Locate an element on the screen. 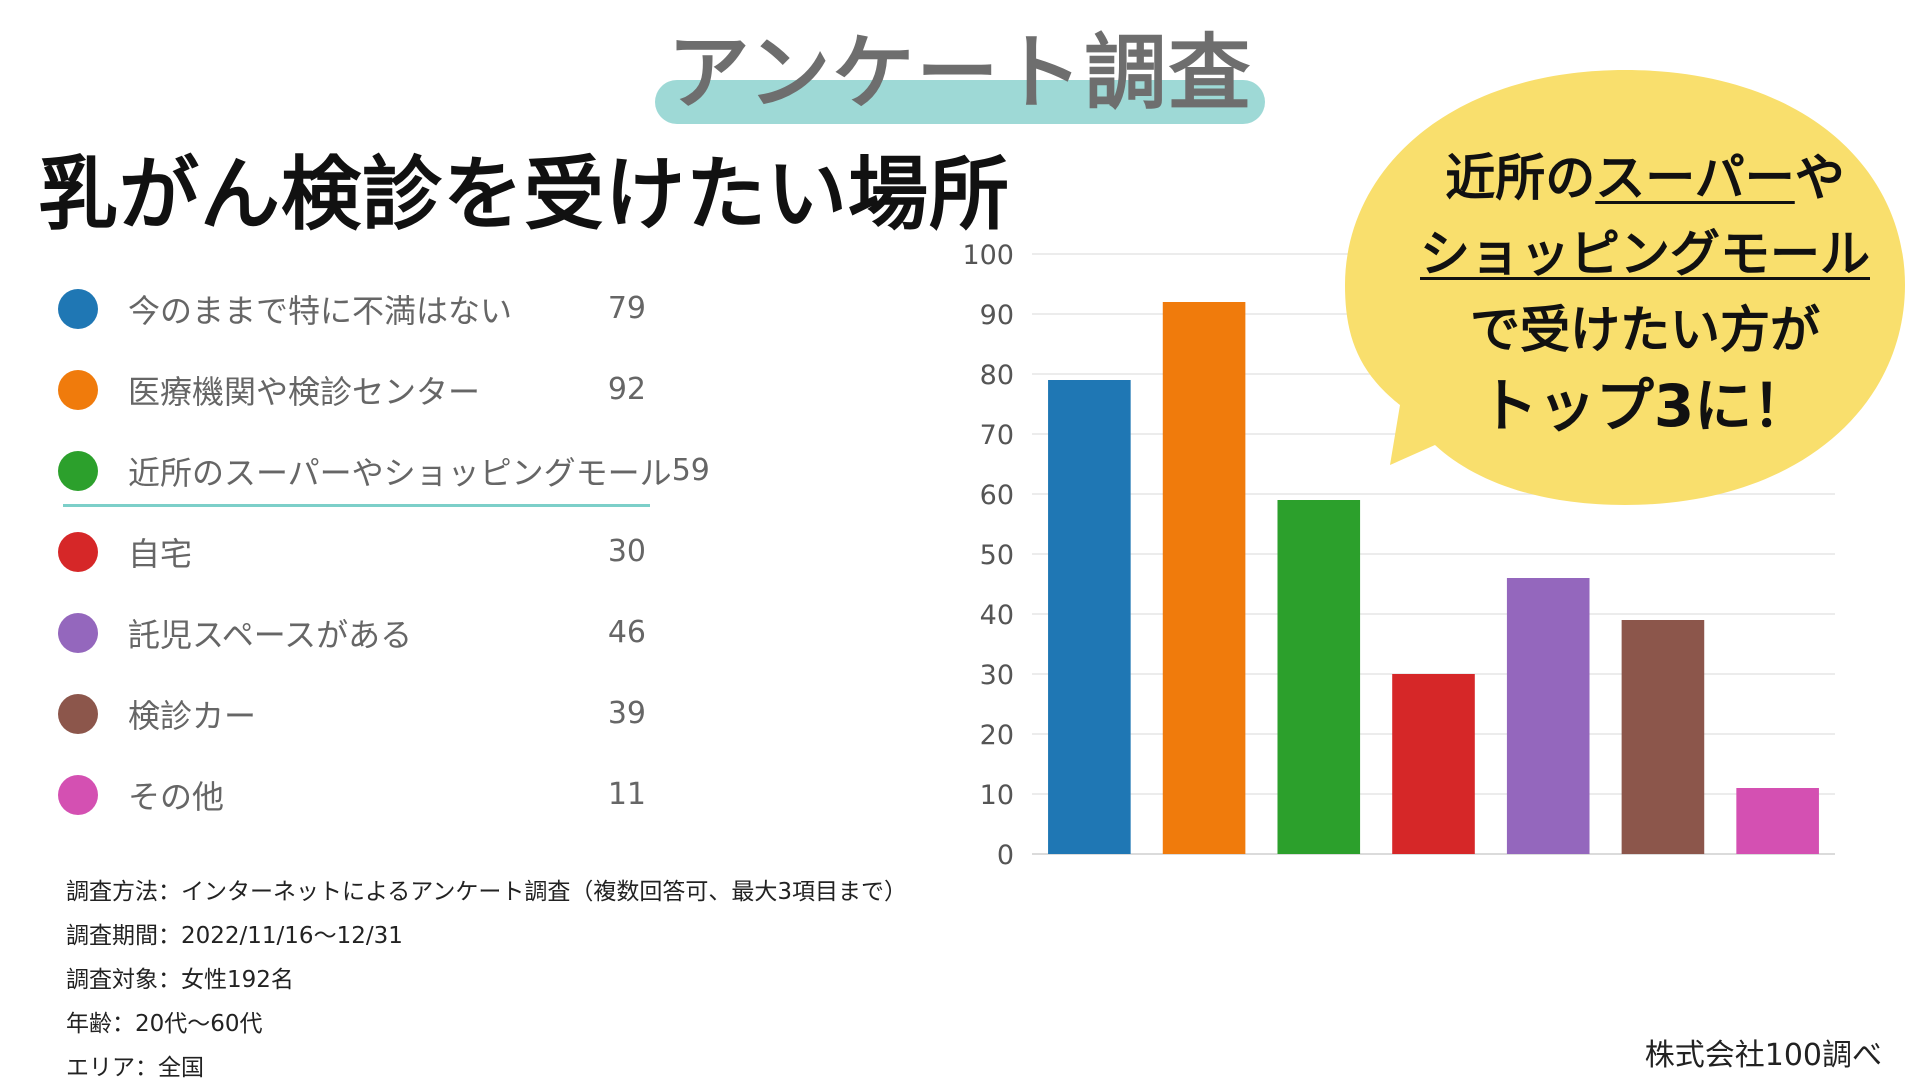 The width and height of the screenshot is (1920, 1090). callout-line-1c: や is located at coordinates (1819, 178).